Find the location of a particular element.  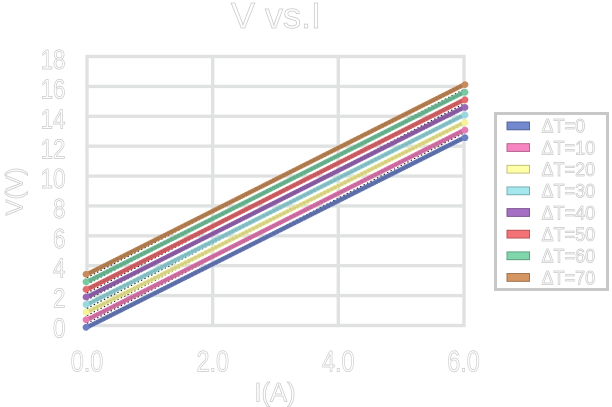

svg-text: ΔT=70 is located at coordinates (569, 278).